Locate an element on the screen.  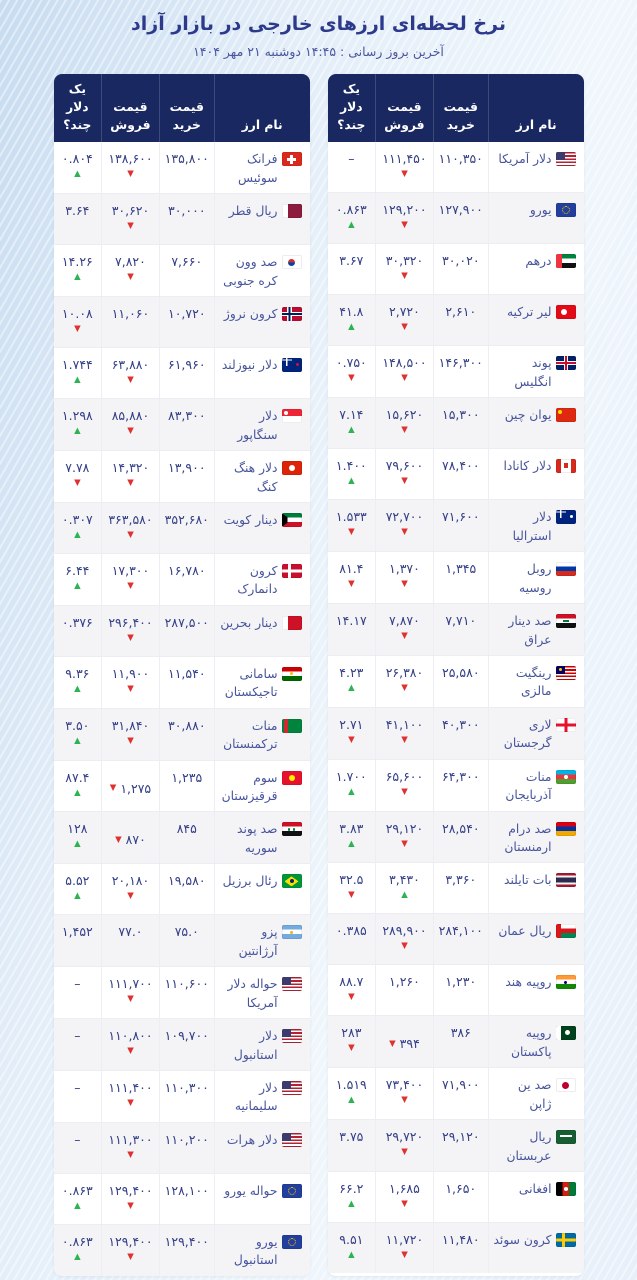
kr-flag-icon is located at coordinates (291, 262).